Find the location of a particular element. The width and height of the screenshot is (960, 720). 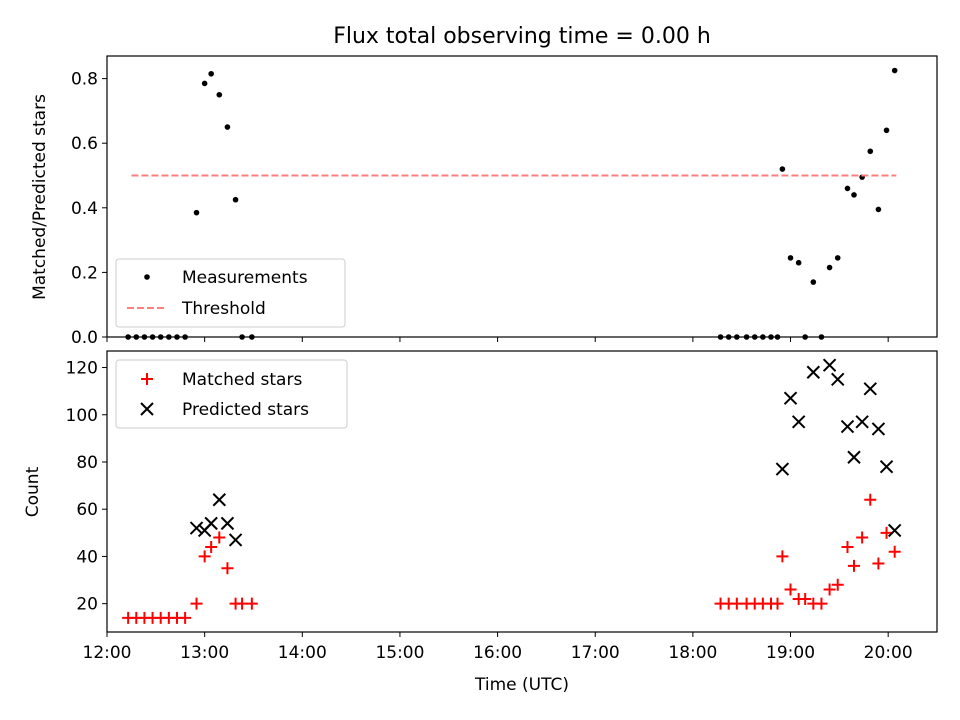

x-tick-label: 17:00 is located at coordinates (595, 653).